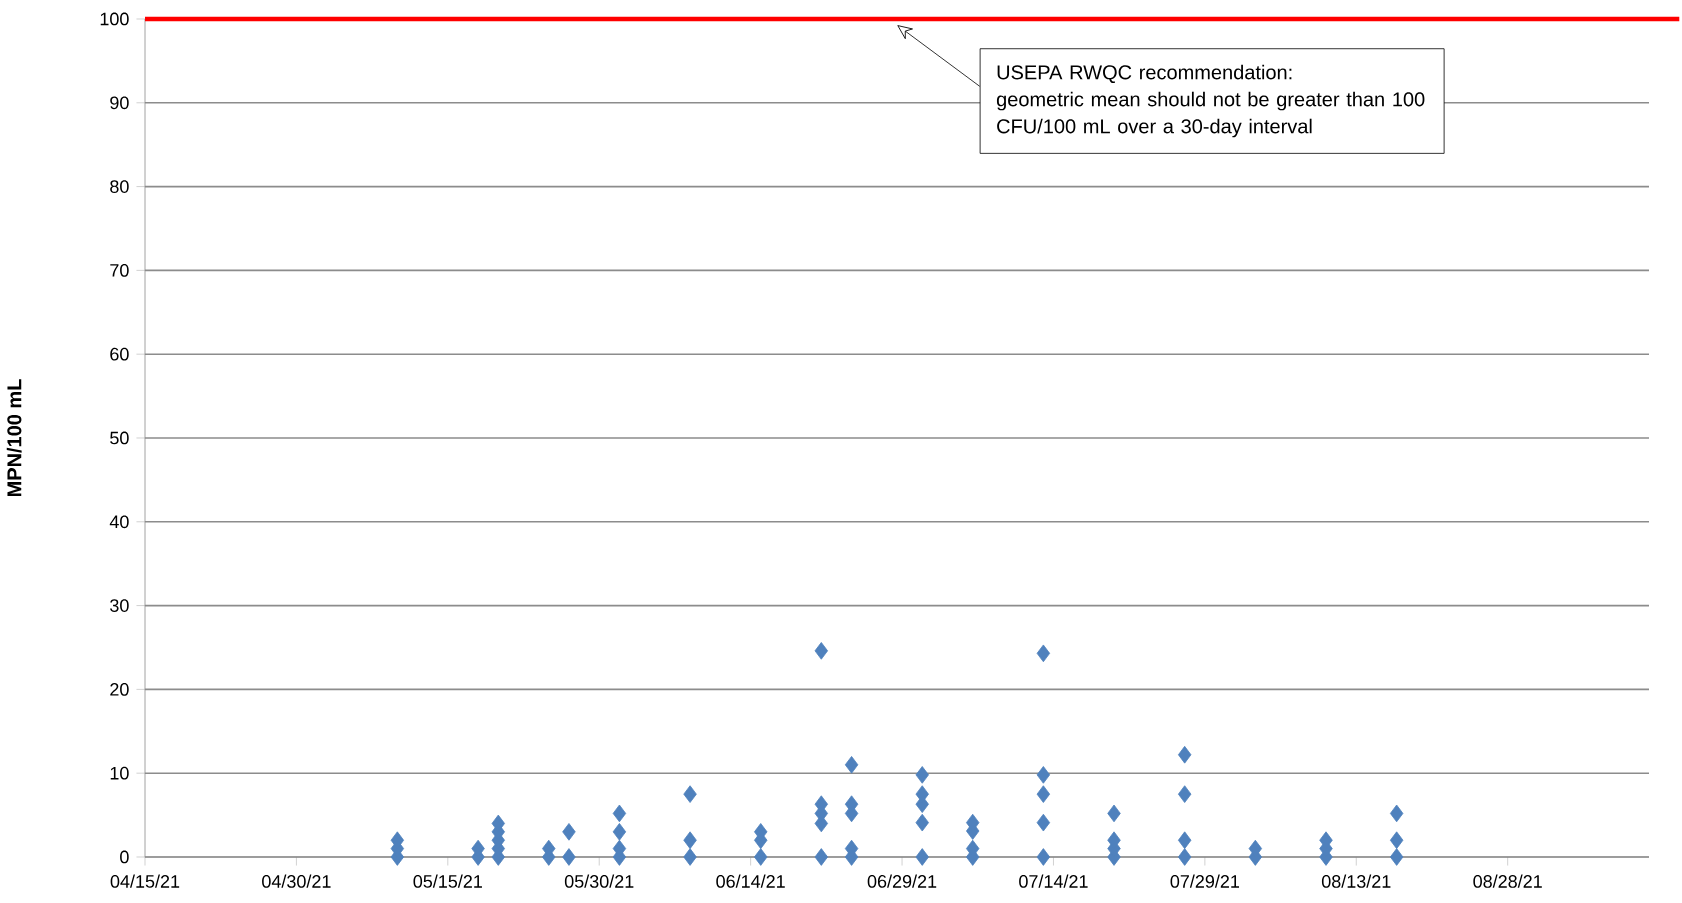 The width and height of the screenshot is (1682, 903). I want to click on y-tick-label: 60, so click(119, 354).